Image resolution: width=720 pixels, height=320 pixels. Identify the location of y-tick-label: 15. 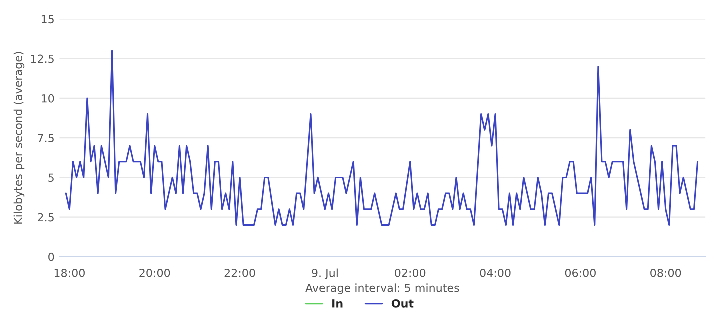
(48, 19).